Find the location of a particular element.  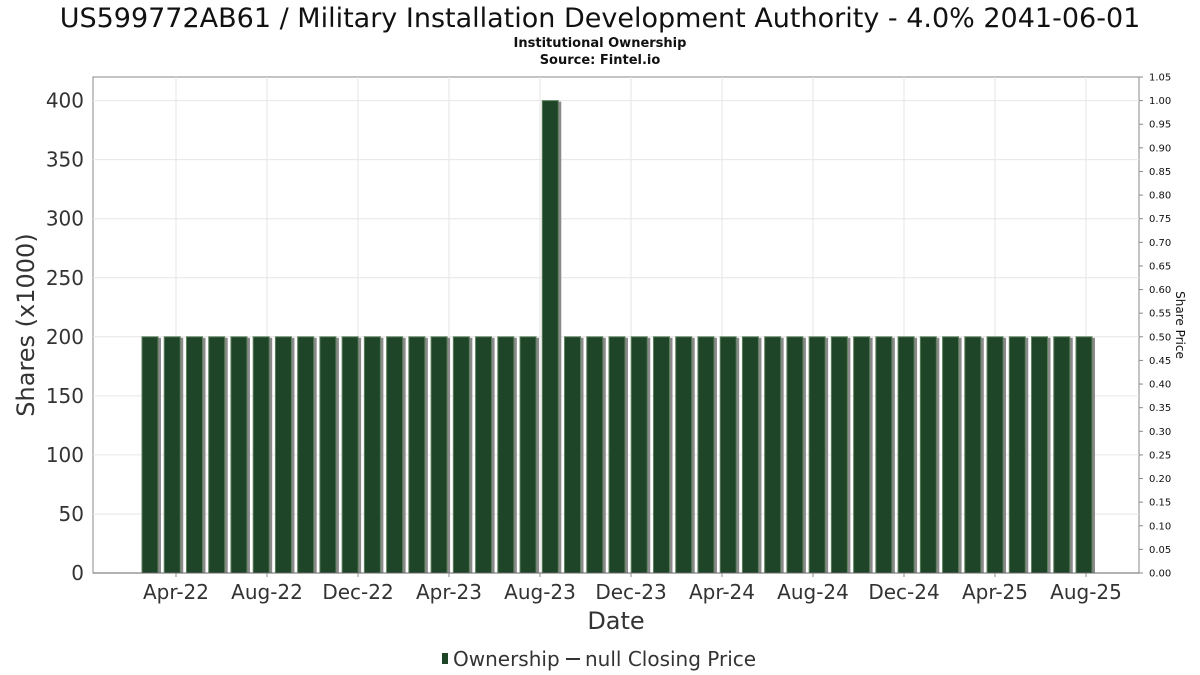

y-tick-label: 300 is located at coordinates (65, 219).